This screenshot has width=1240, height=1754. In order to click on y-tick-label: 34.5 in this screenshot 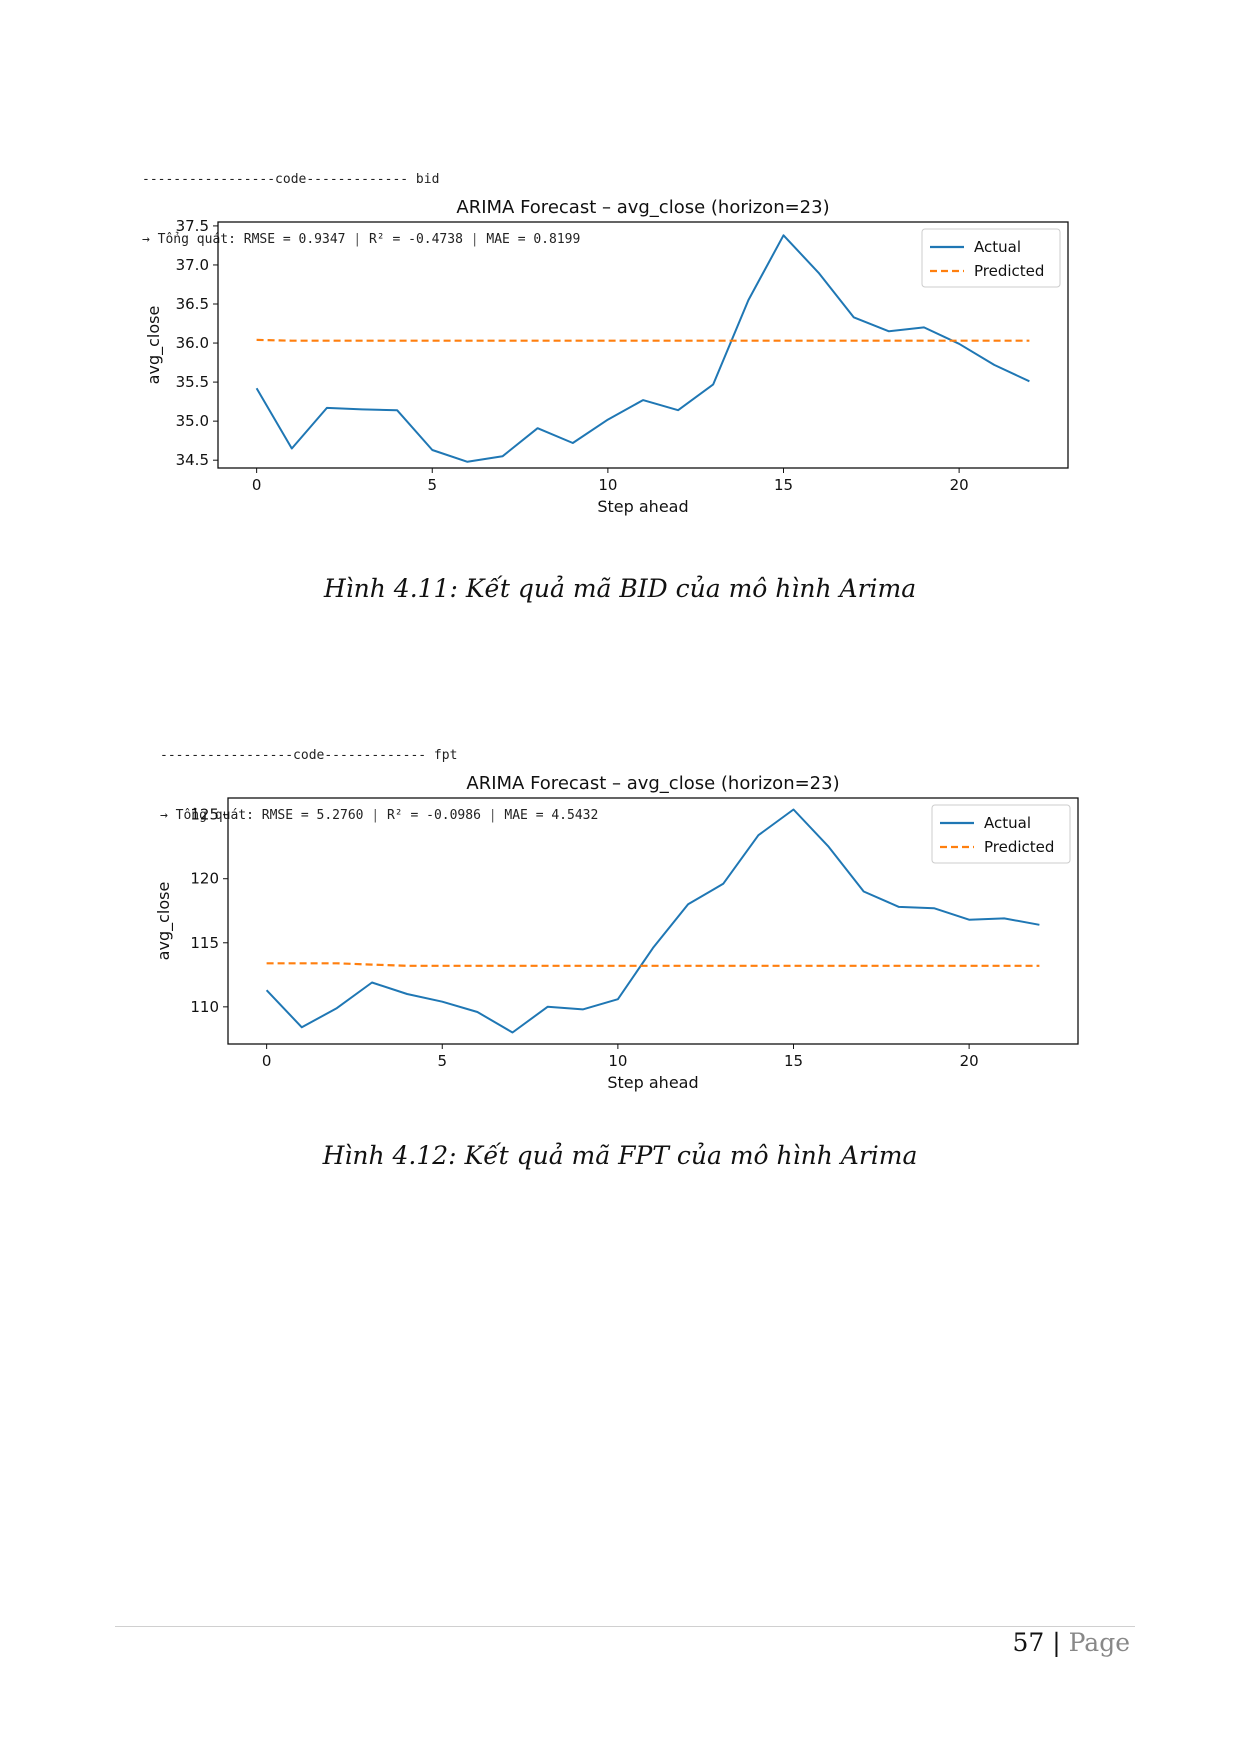, I will do `click(192, 460)`.